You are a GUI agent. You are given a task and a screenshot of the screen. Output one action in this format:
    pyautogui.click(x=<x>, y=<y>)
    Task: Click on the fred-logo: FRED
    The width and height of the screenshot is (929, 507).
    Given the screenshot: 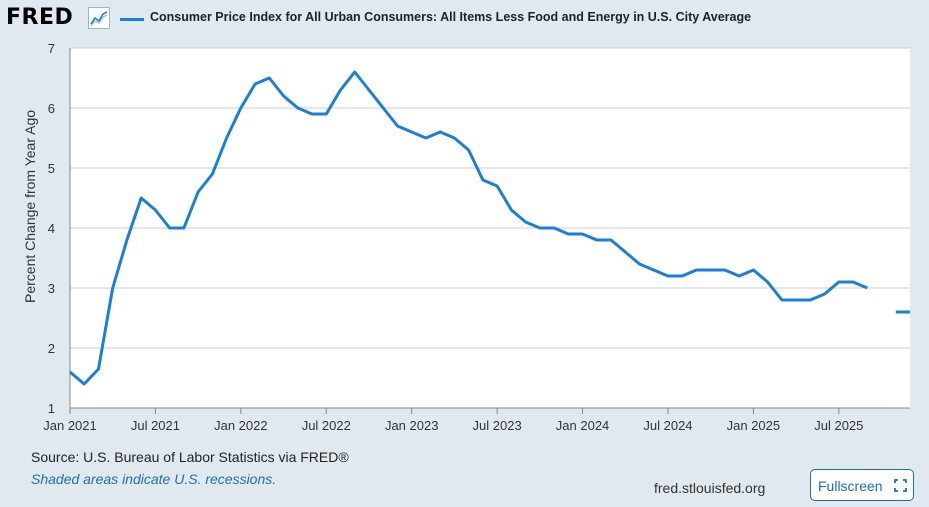 What is the action you would take?
    pyautogui.click(x=40, y=17)
    